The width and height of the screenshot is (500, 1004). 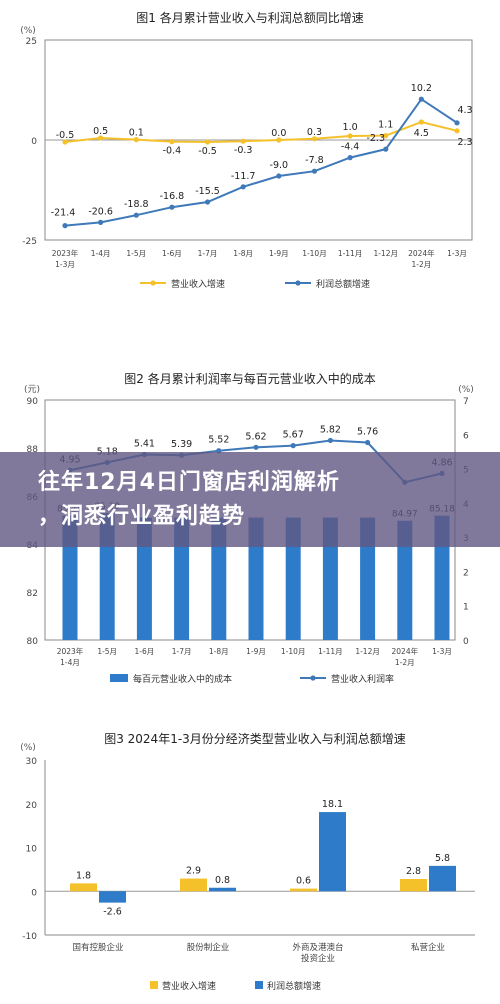 What do you see at coordinates (32, 850) in the screenshot?
I see `chart3-y-tick: 10` at bounding box center [32, 850].